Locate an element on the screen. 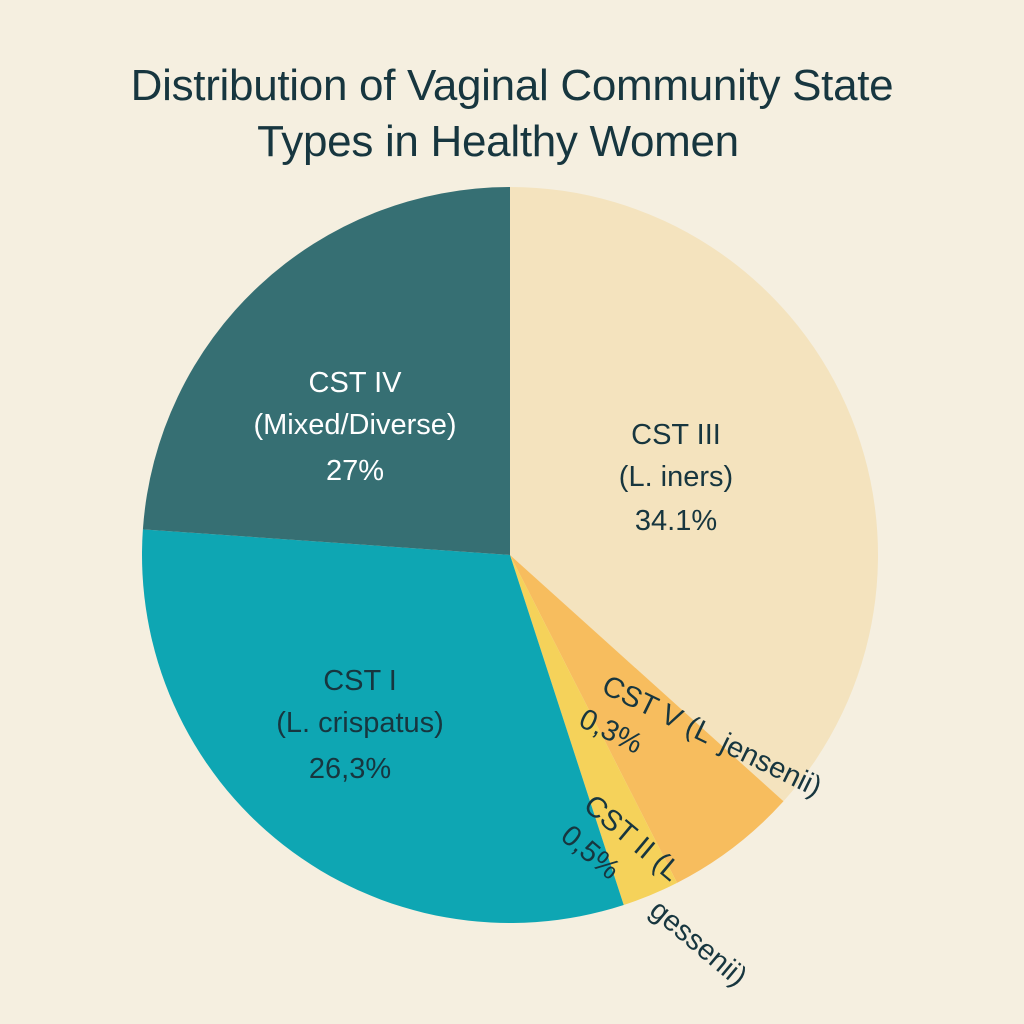  label-cst-iv-species: (Mixed/Diverse) is located at coordinates (354, 425).